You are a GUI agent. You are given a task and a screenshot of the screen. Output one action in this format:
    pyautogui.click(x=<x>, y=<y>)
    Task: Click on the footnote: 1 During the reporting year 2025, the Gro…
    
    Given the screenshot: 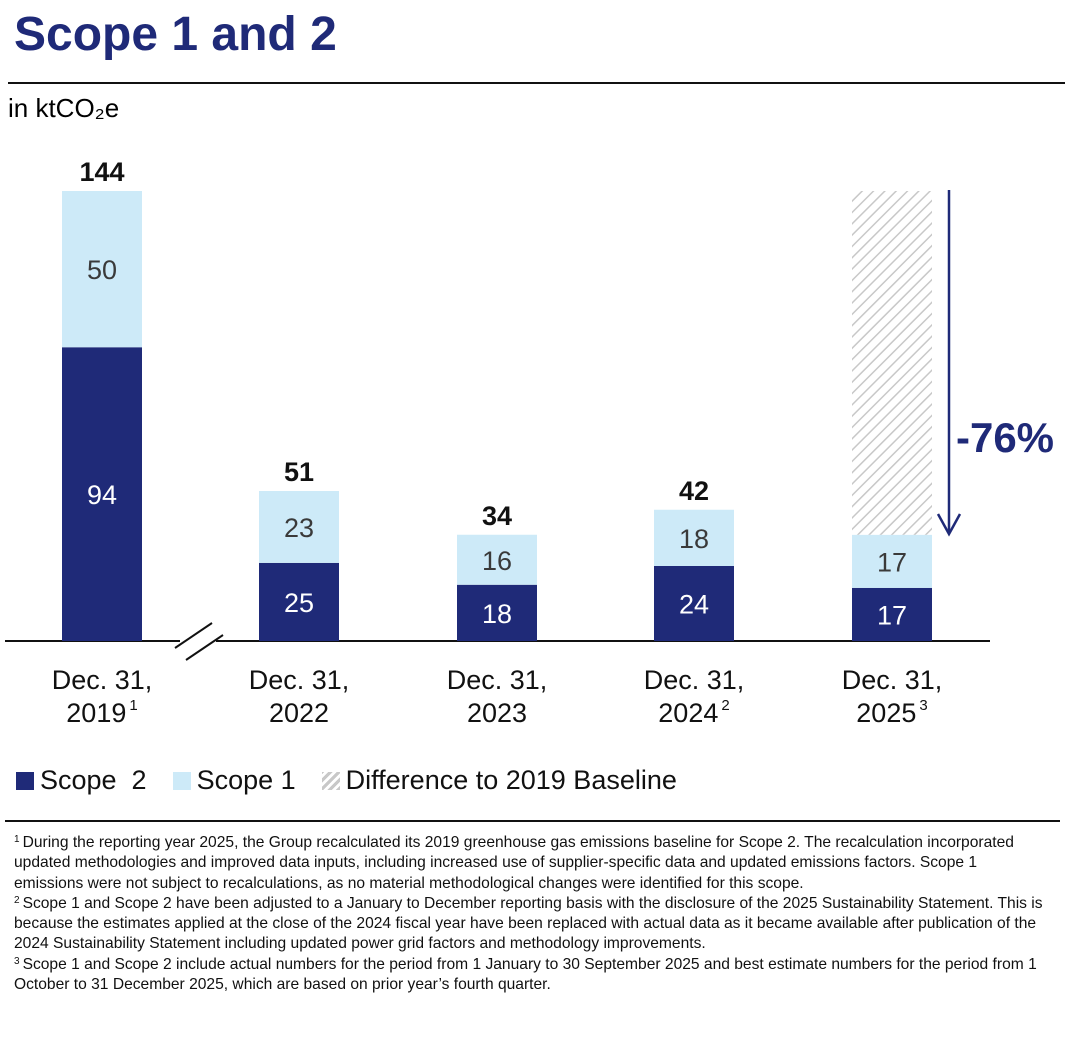 What is the action you would take?
    pyautogui.click(x=529, y=863)
    